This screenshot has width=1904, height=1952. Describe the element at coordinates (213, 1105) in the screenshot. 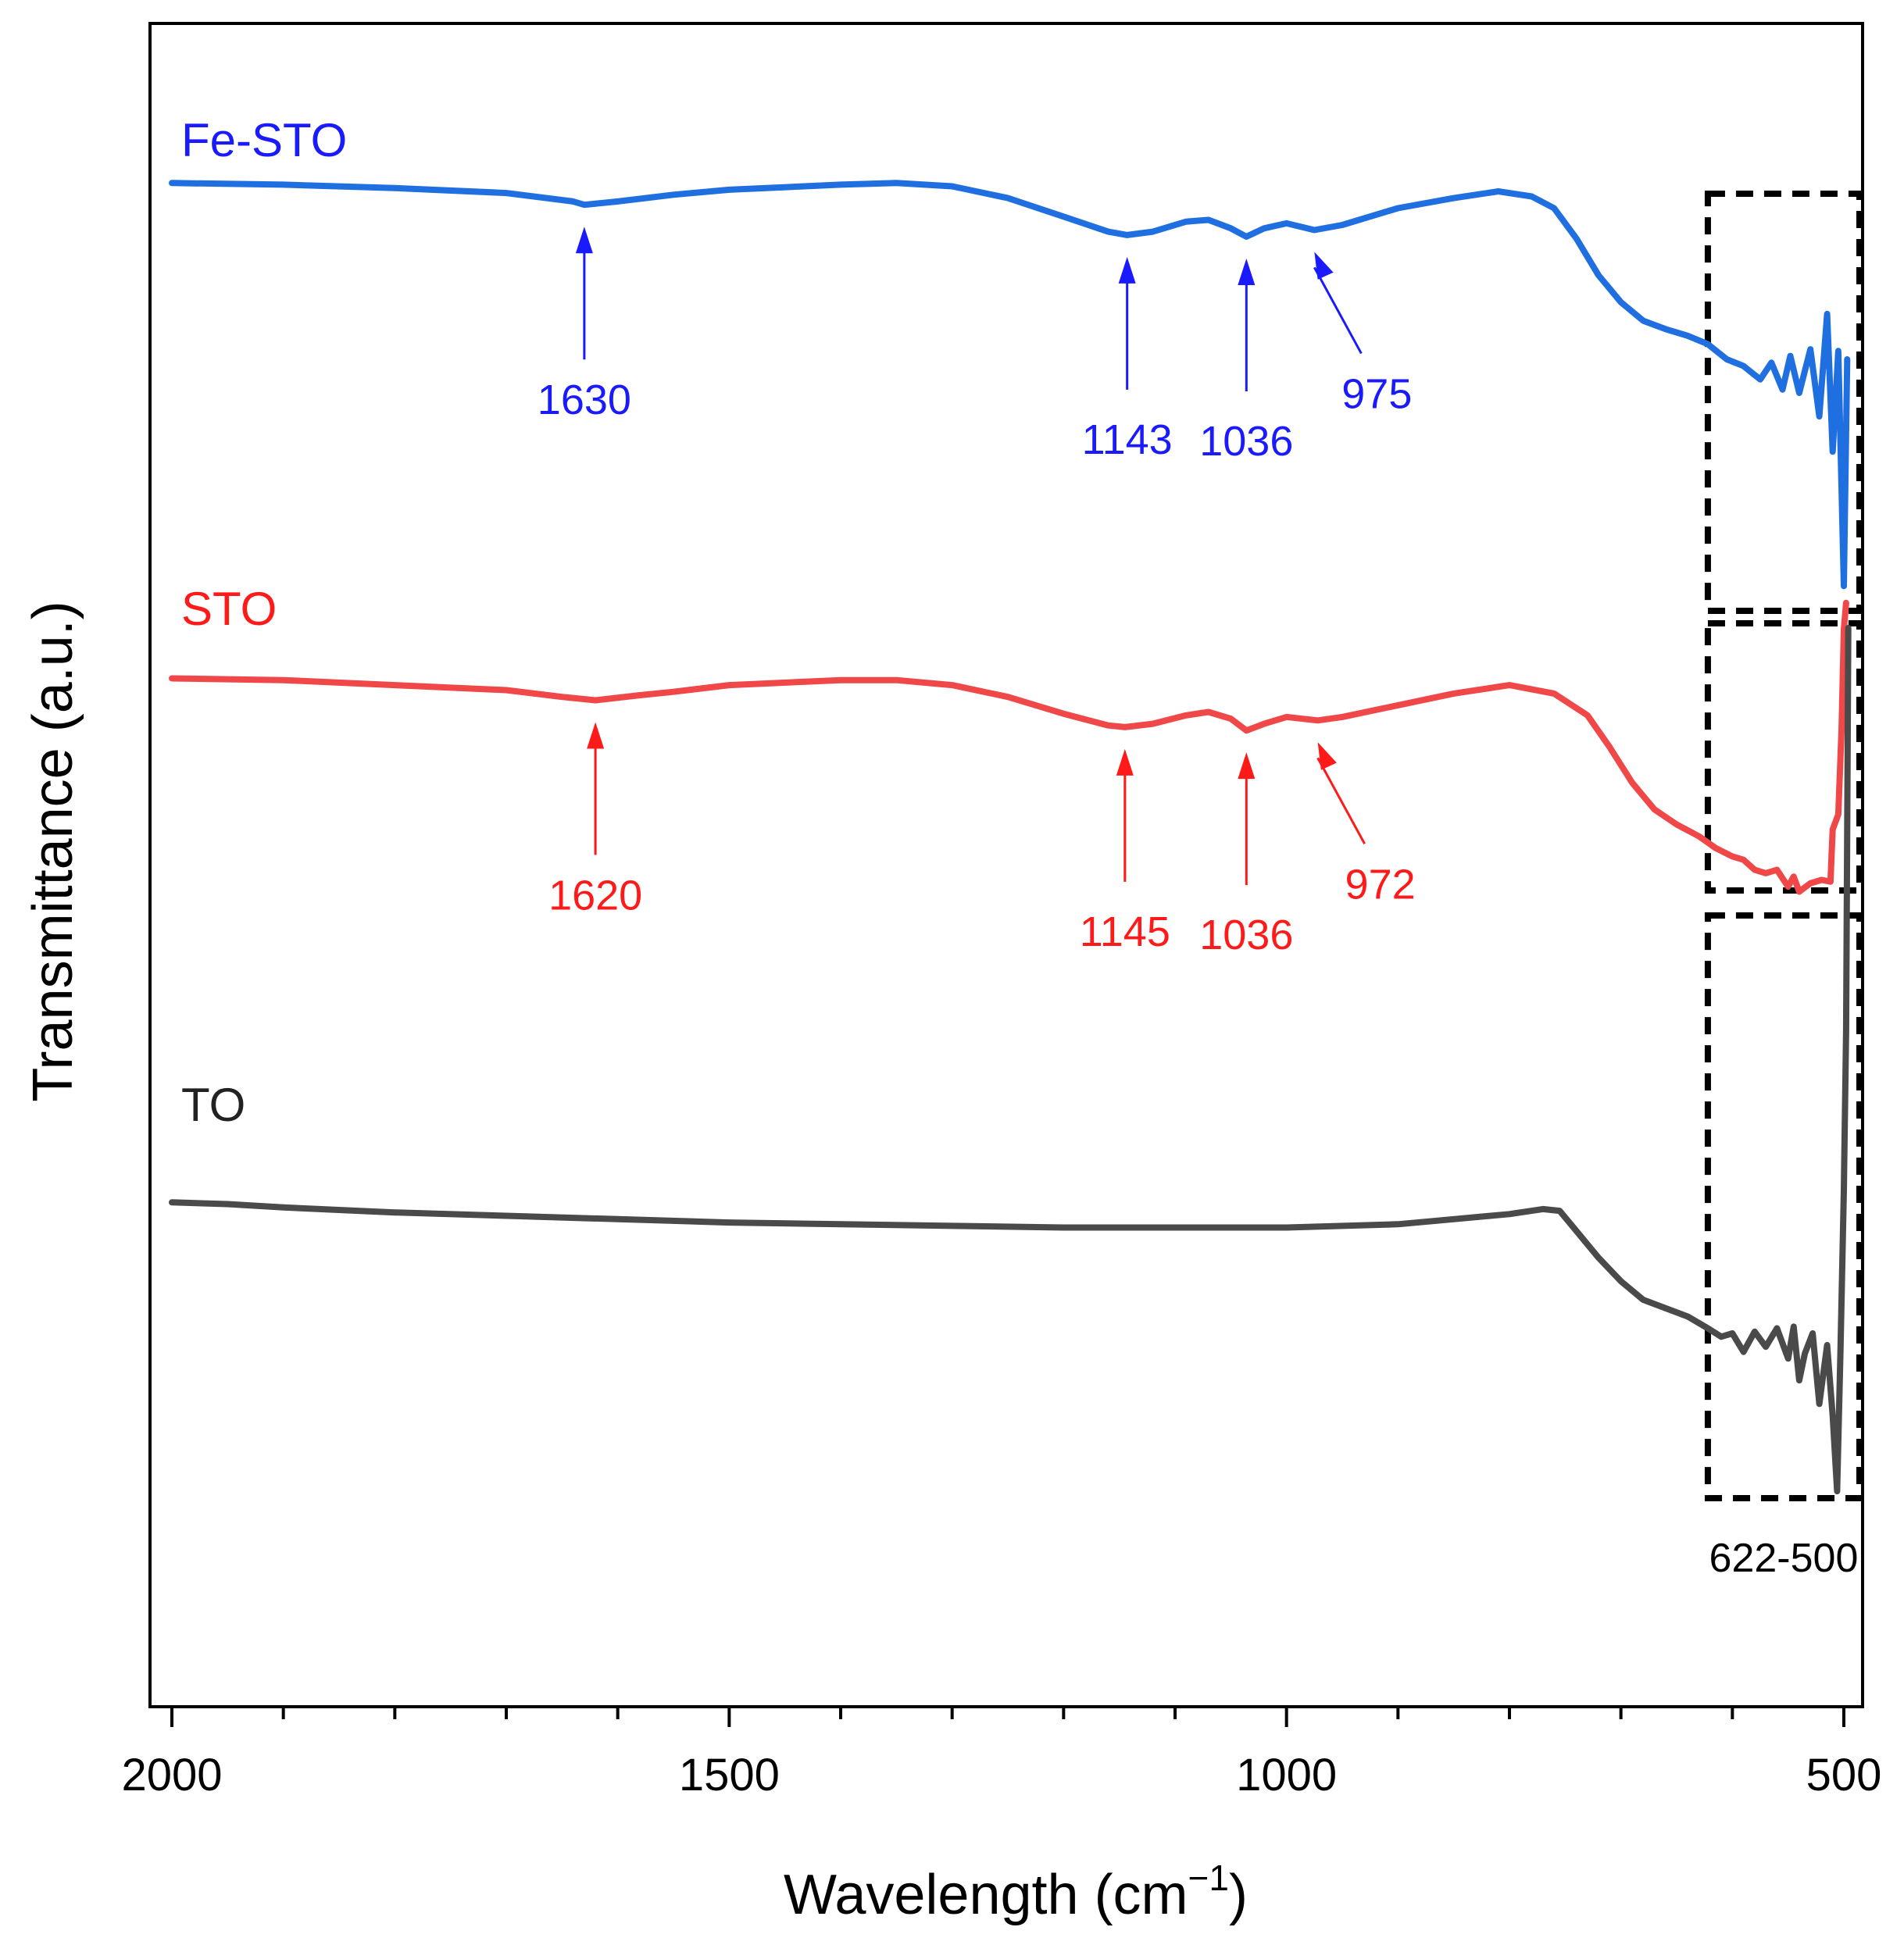

I see `series-label-to: TO` at that location.